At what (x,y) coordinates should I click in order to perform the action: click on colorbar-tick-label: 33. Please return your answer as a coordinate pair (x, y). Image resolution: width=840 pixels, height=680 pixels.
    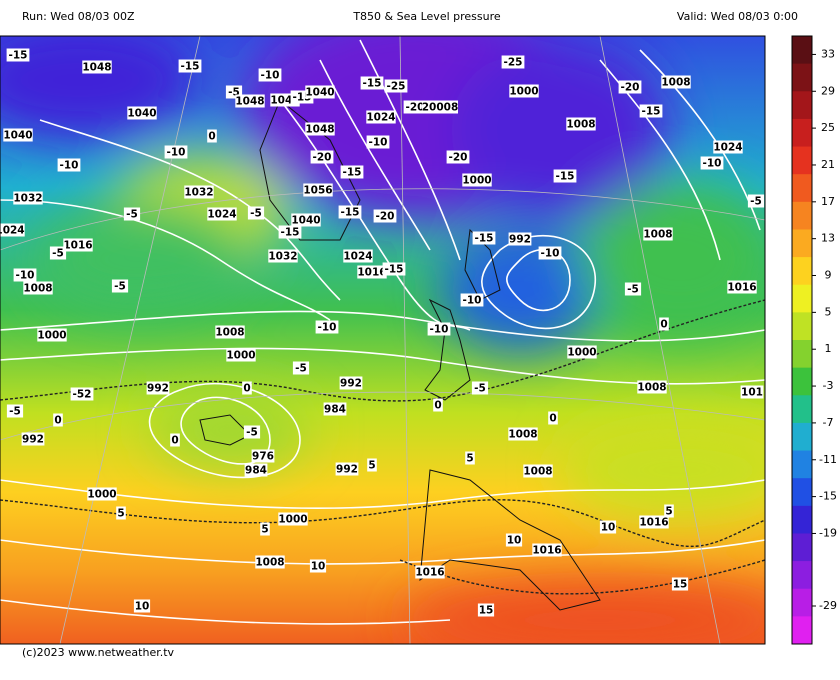
    Looking at the image, I should click on (828, 53).